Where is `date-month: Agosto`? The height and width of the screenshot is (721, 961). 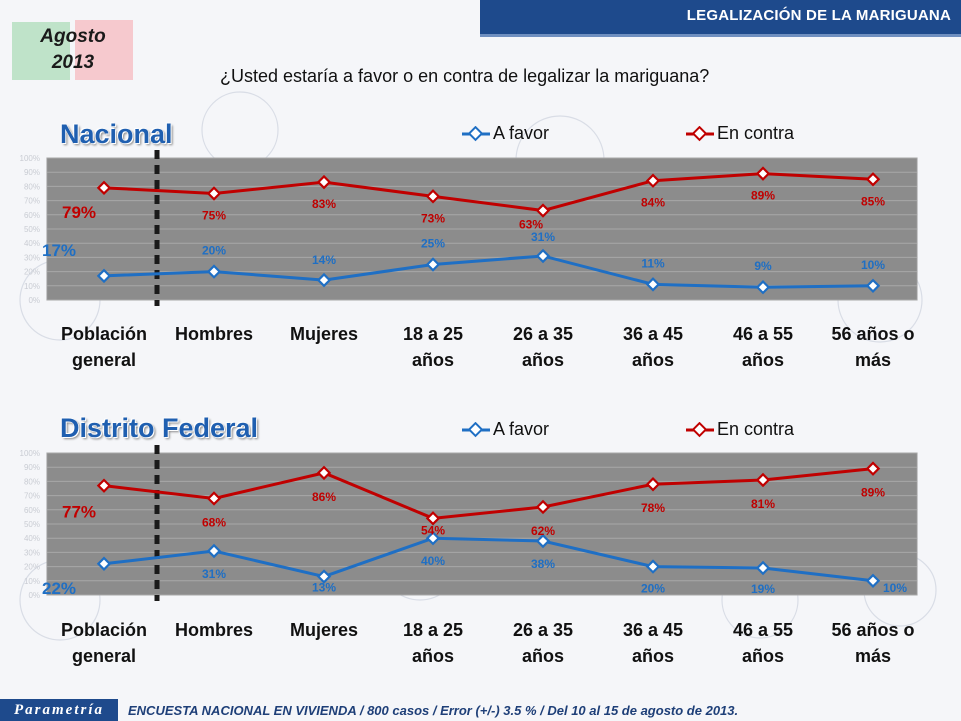 date-month: Agosto is located at coordinates (73, 36).